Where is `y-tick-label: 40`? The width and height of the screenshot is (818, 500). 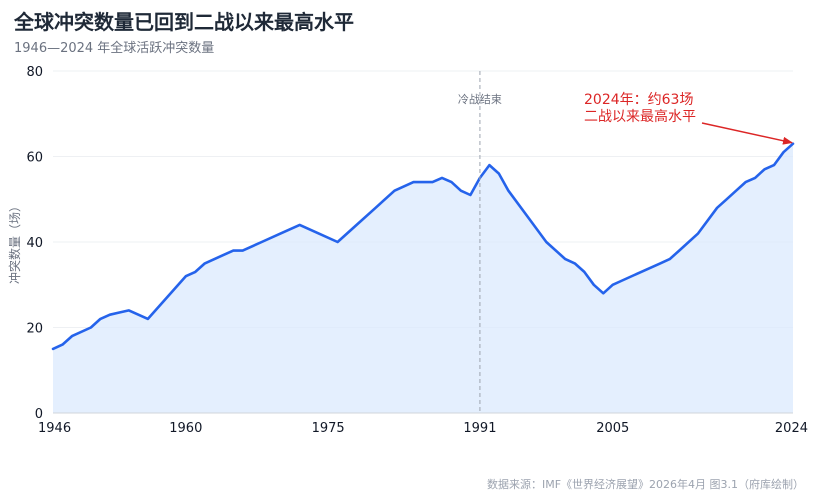
y-tick-label: 40 is located at coordinates (34, 243).